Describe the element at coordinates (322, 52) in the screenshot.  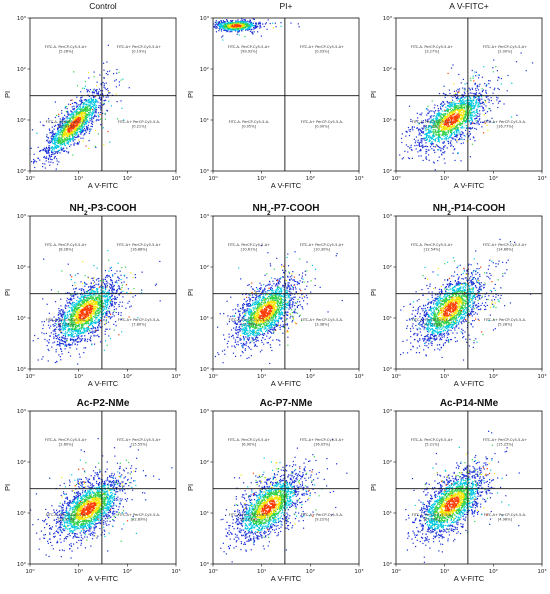
I see `quadrant-percent: [0.03%]` at that location.